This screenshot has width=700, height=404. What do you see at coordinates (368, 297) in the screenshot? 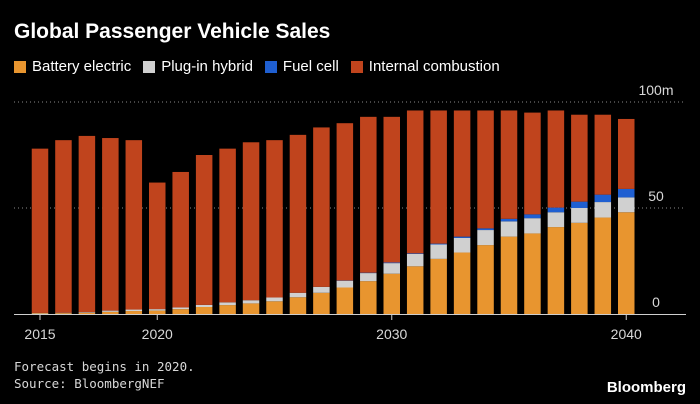
I see `bar-2029-battery-electric` at bounding box center [368, 297].